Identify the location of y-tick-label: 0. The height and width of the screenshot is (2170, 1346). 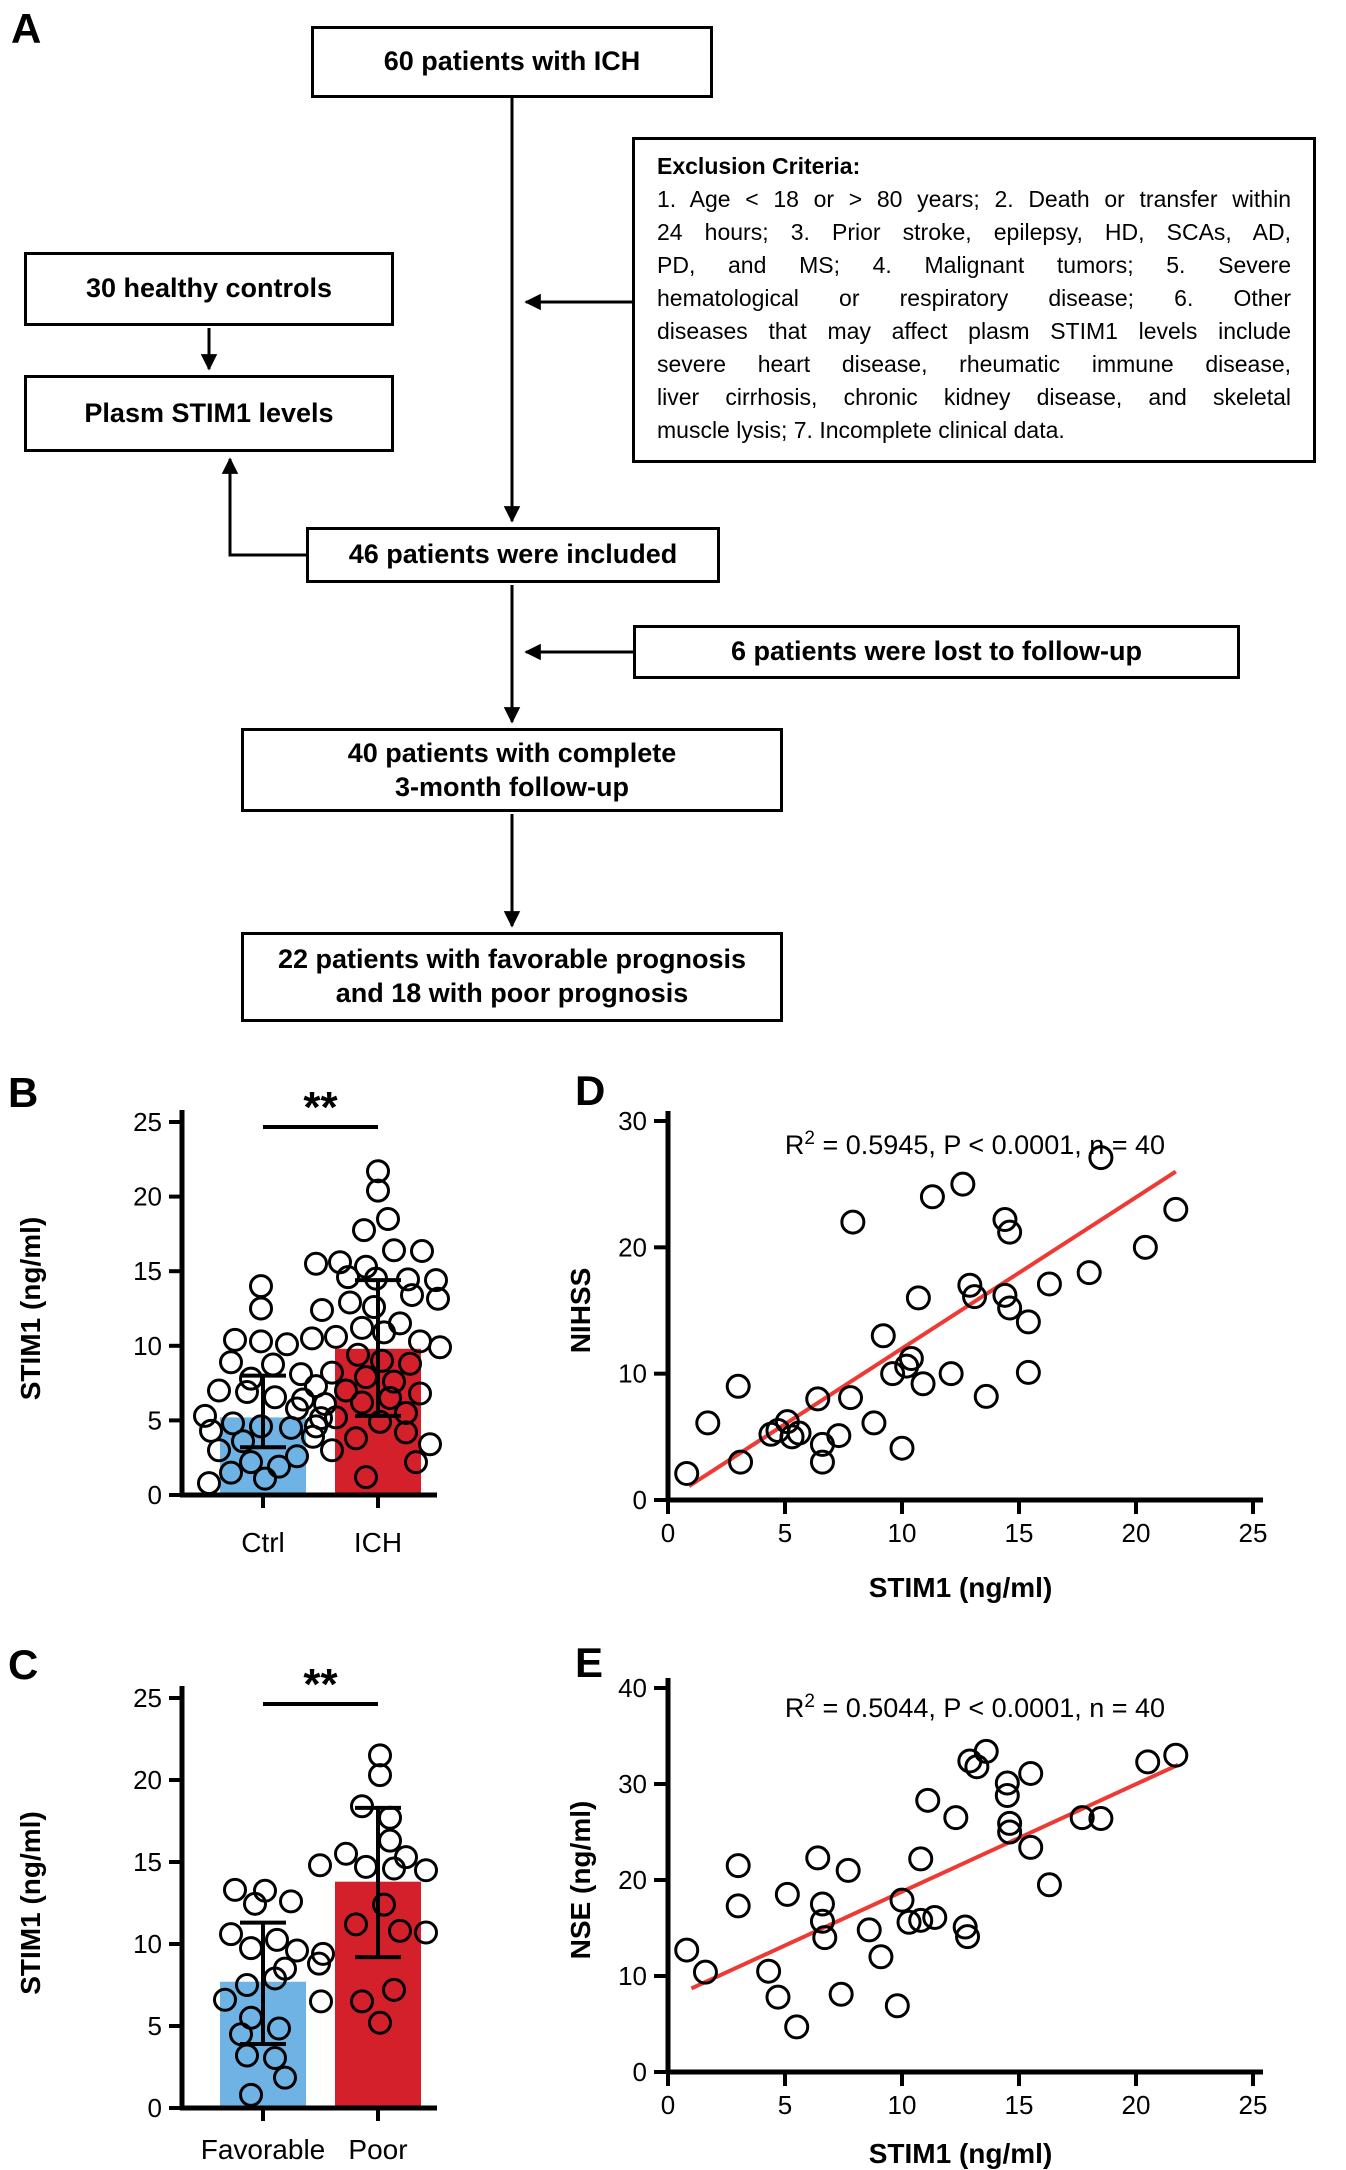
(155, 2108).